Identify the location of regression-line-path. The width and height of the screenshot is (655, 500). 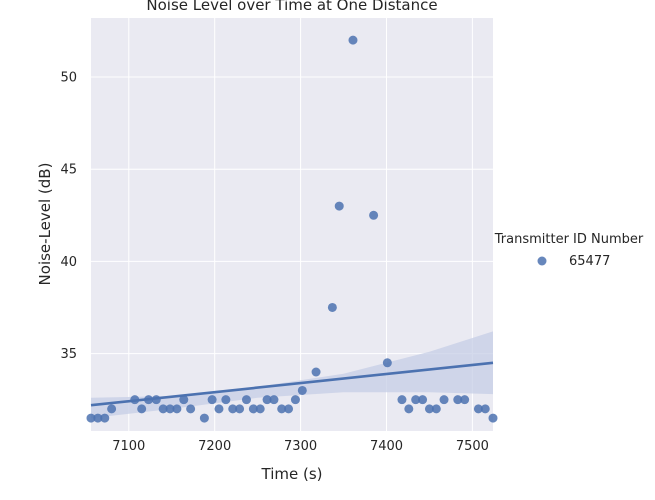
(292, 384).